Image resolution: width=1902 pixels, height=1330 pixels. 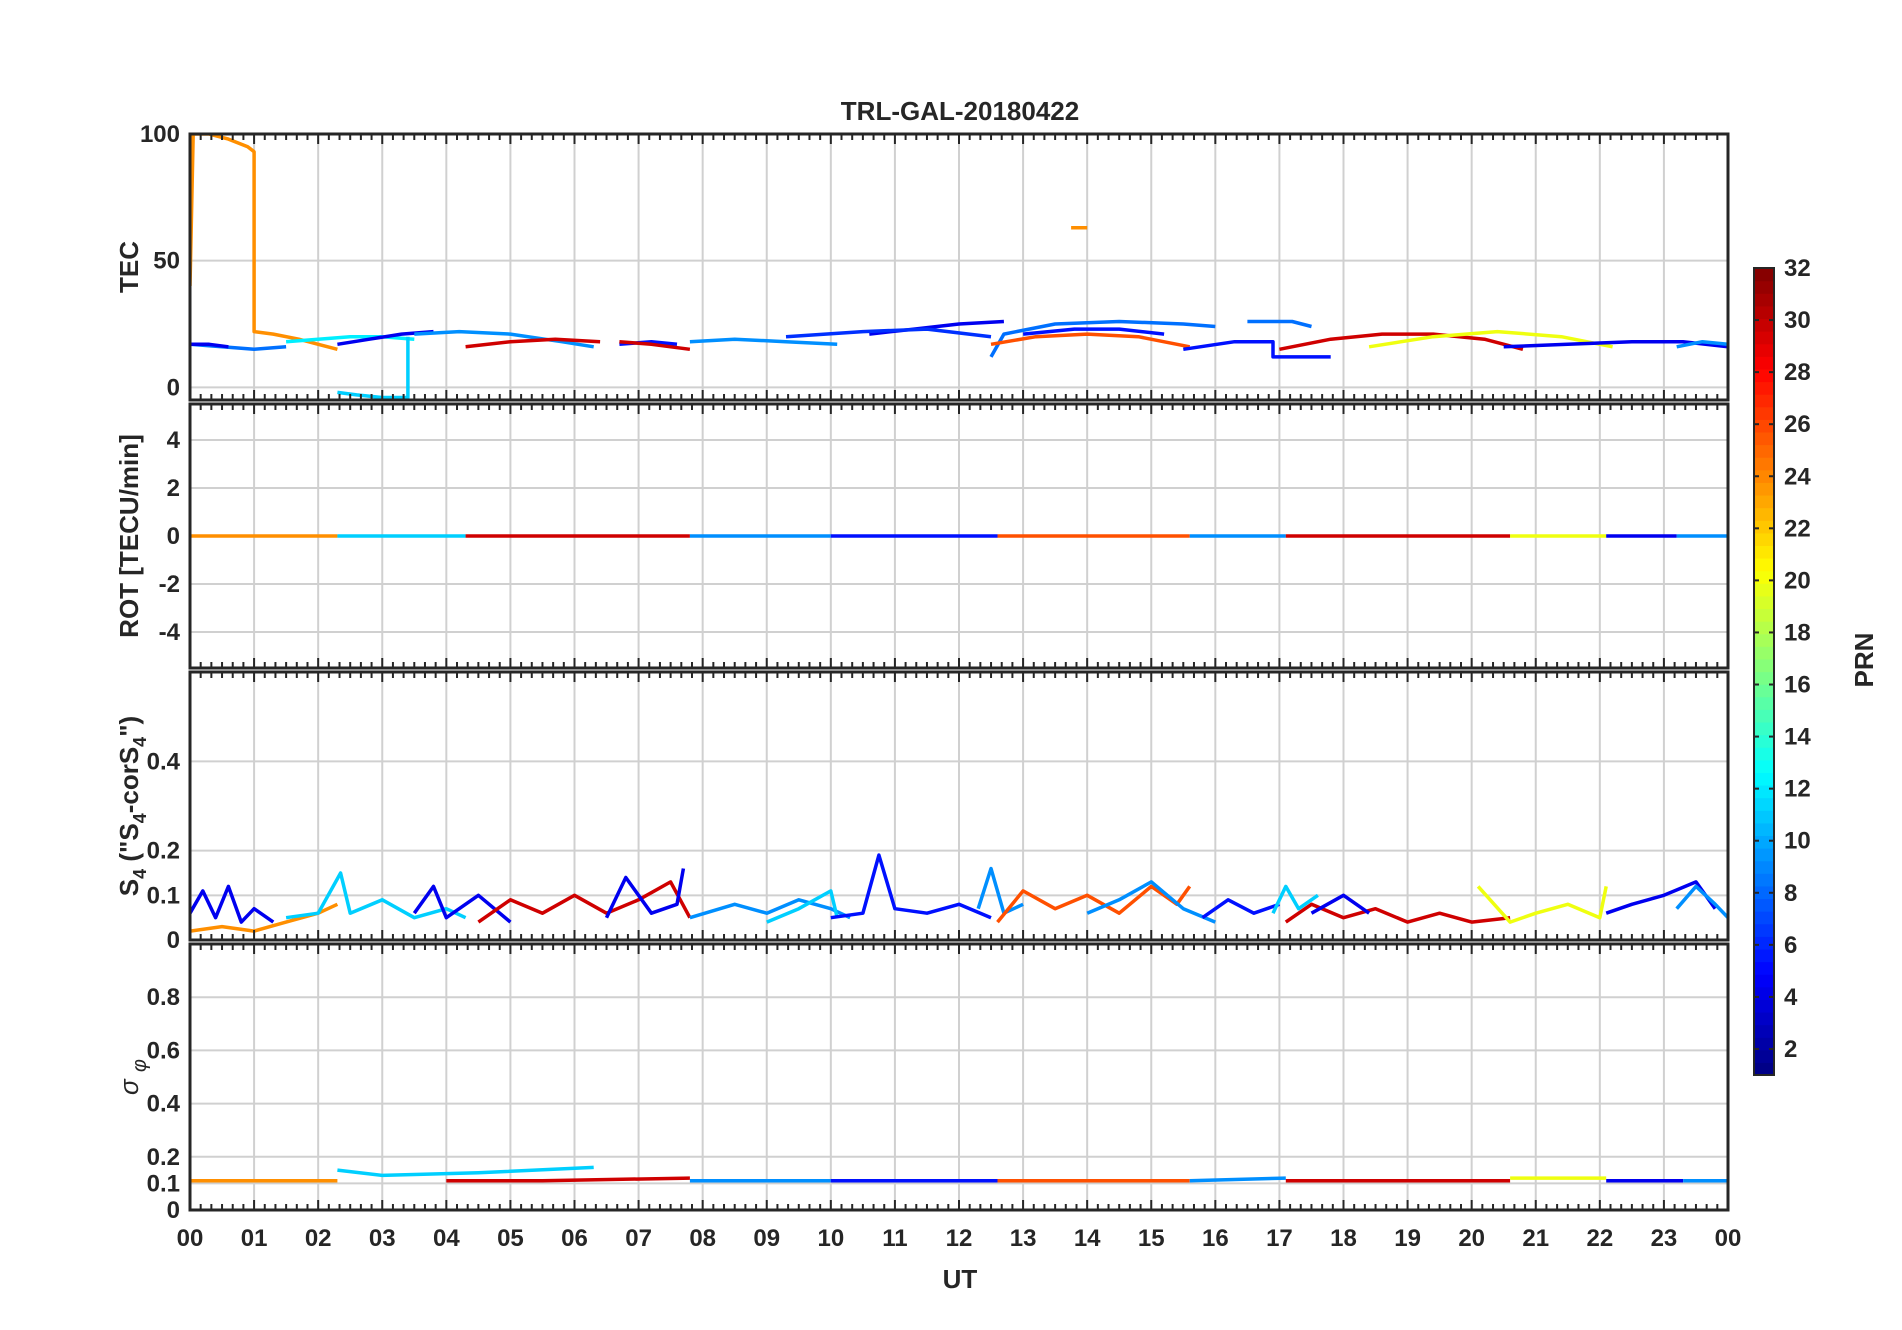 I want to click on colorbar-tick-label: 14, so click(x=1797, y=737).